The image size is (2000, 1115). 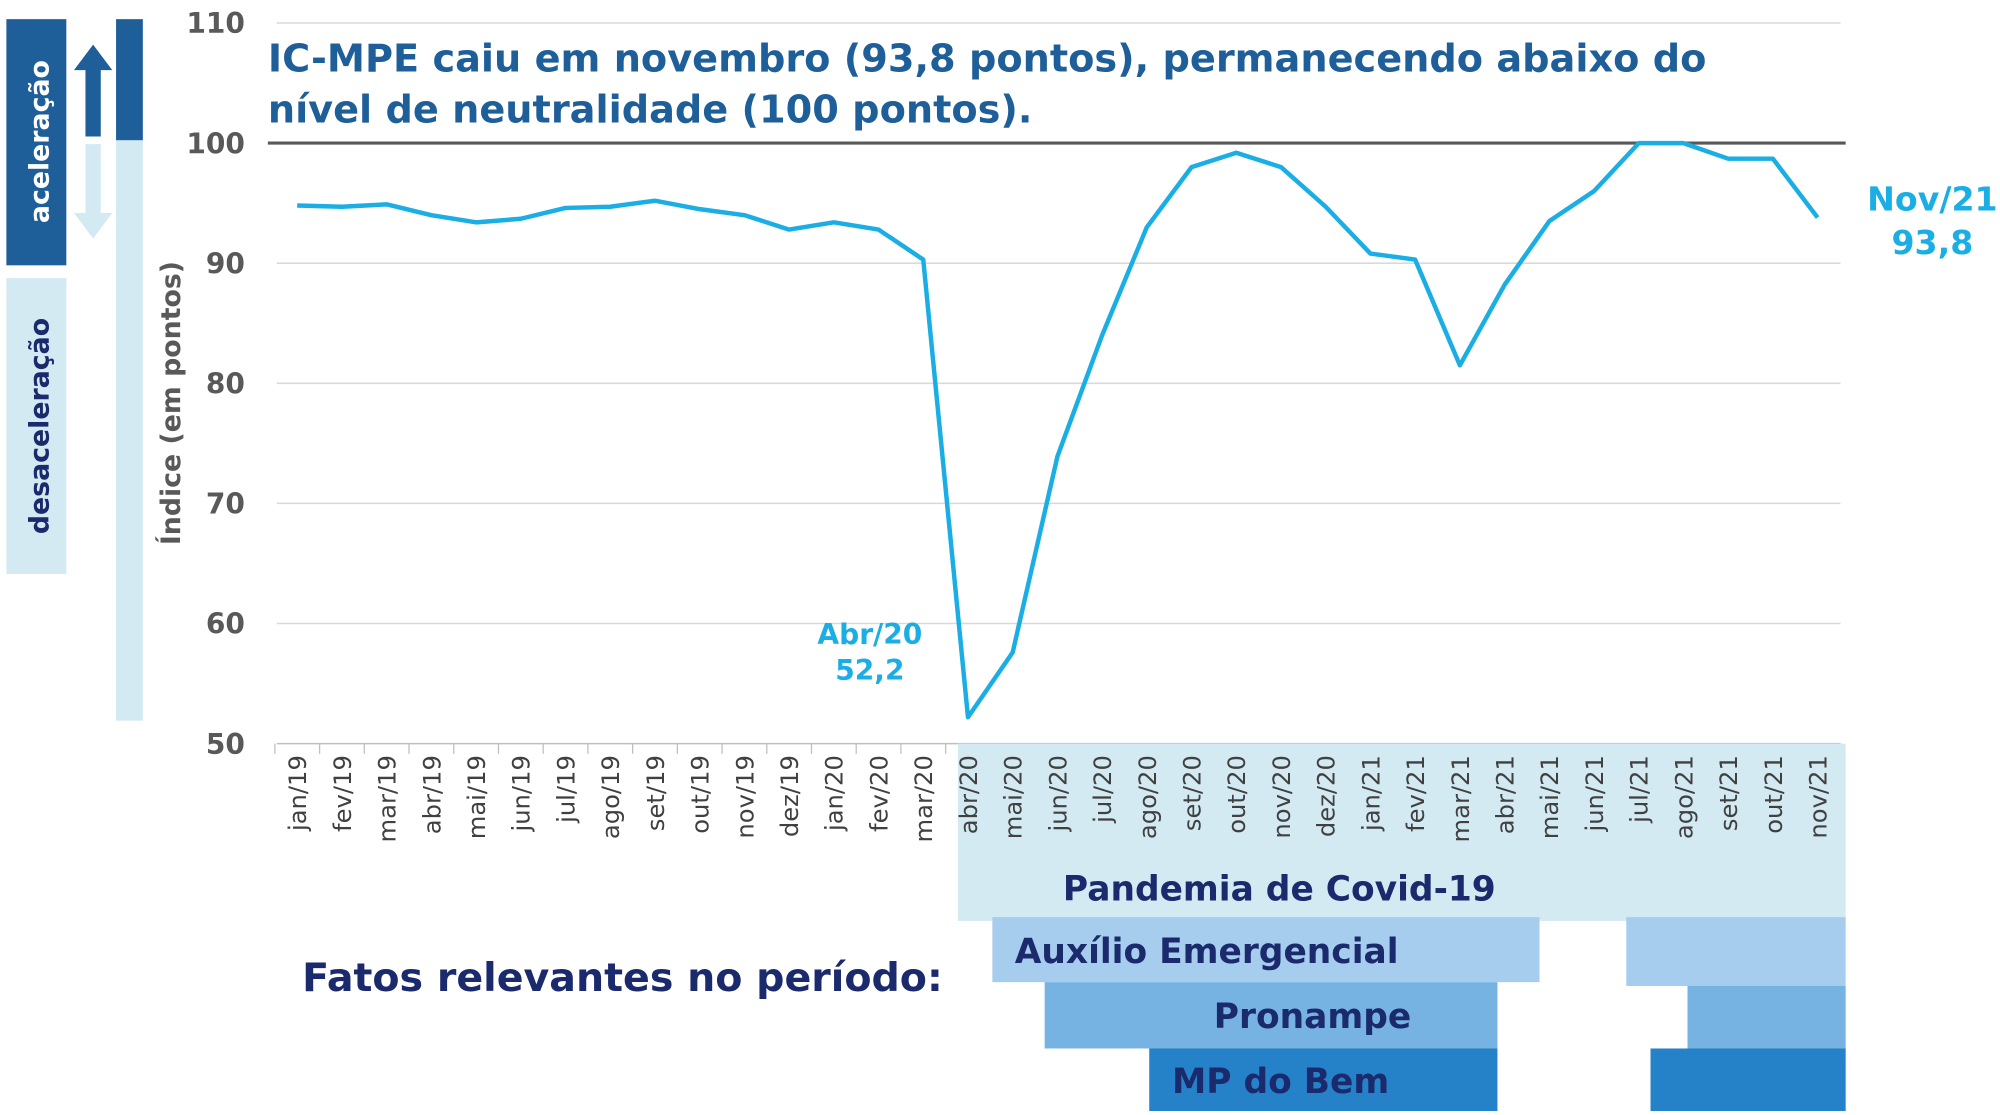 What do you see at coordinates (566, 789) in the screenshot?
I see `x-tick-label: jul/19` at bounding box center [566, 789].